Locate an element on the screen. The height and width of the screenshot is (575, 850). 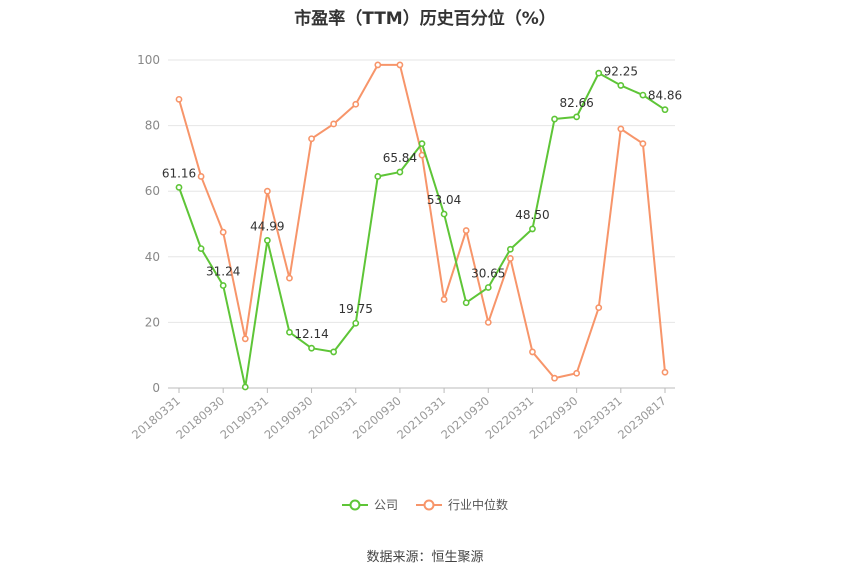
legend-label-industry-median: 行业中位数 is located at coordinates (478, 505).